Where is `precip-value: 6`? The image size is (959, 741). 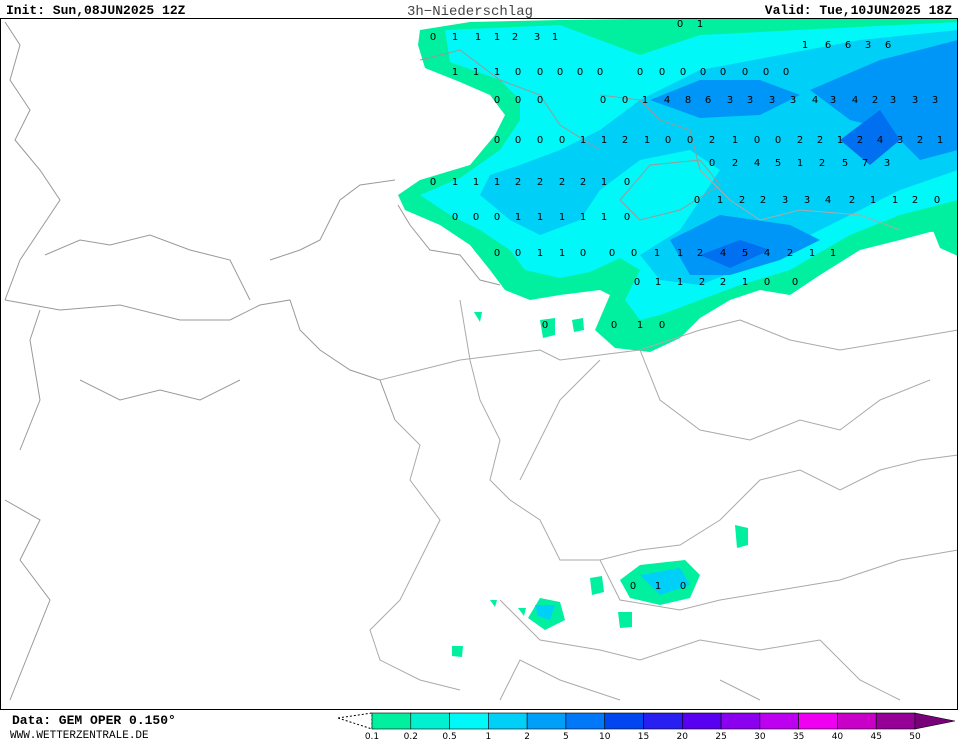 precip-value: 6 is located at coordinates (848, 45).